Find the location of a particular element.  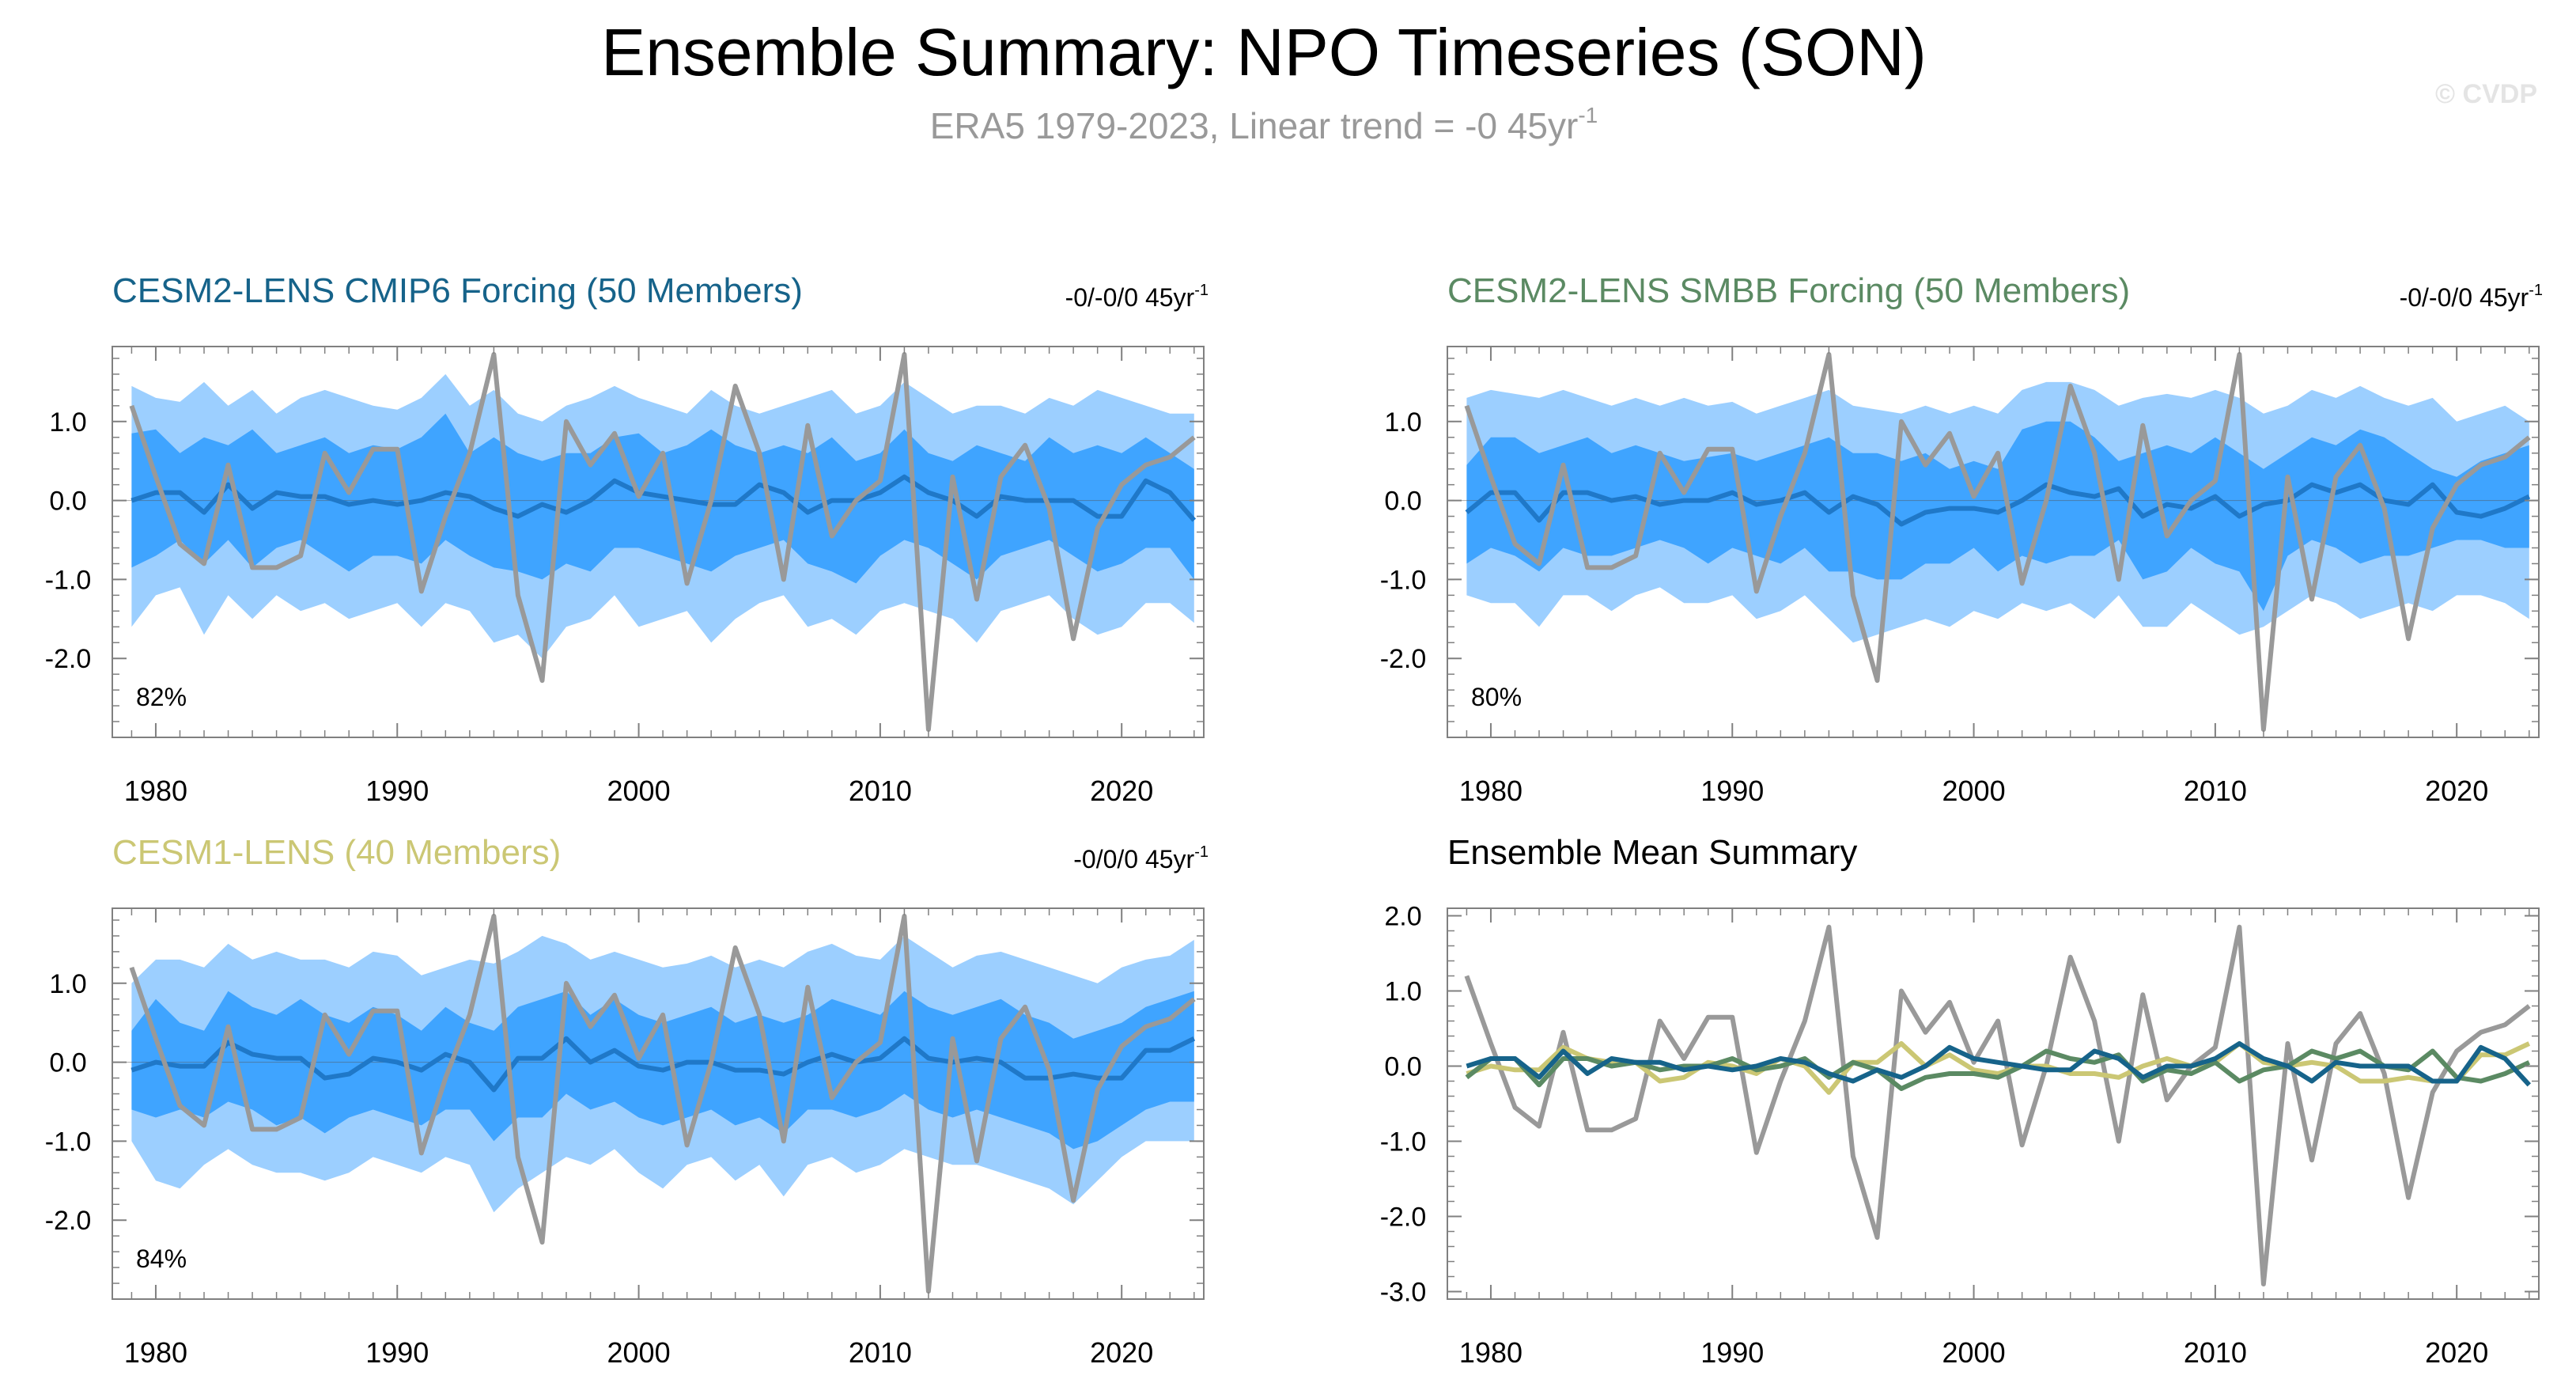

axis-frame-summary is located at coordinates (1994, 1103).